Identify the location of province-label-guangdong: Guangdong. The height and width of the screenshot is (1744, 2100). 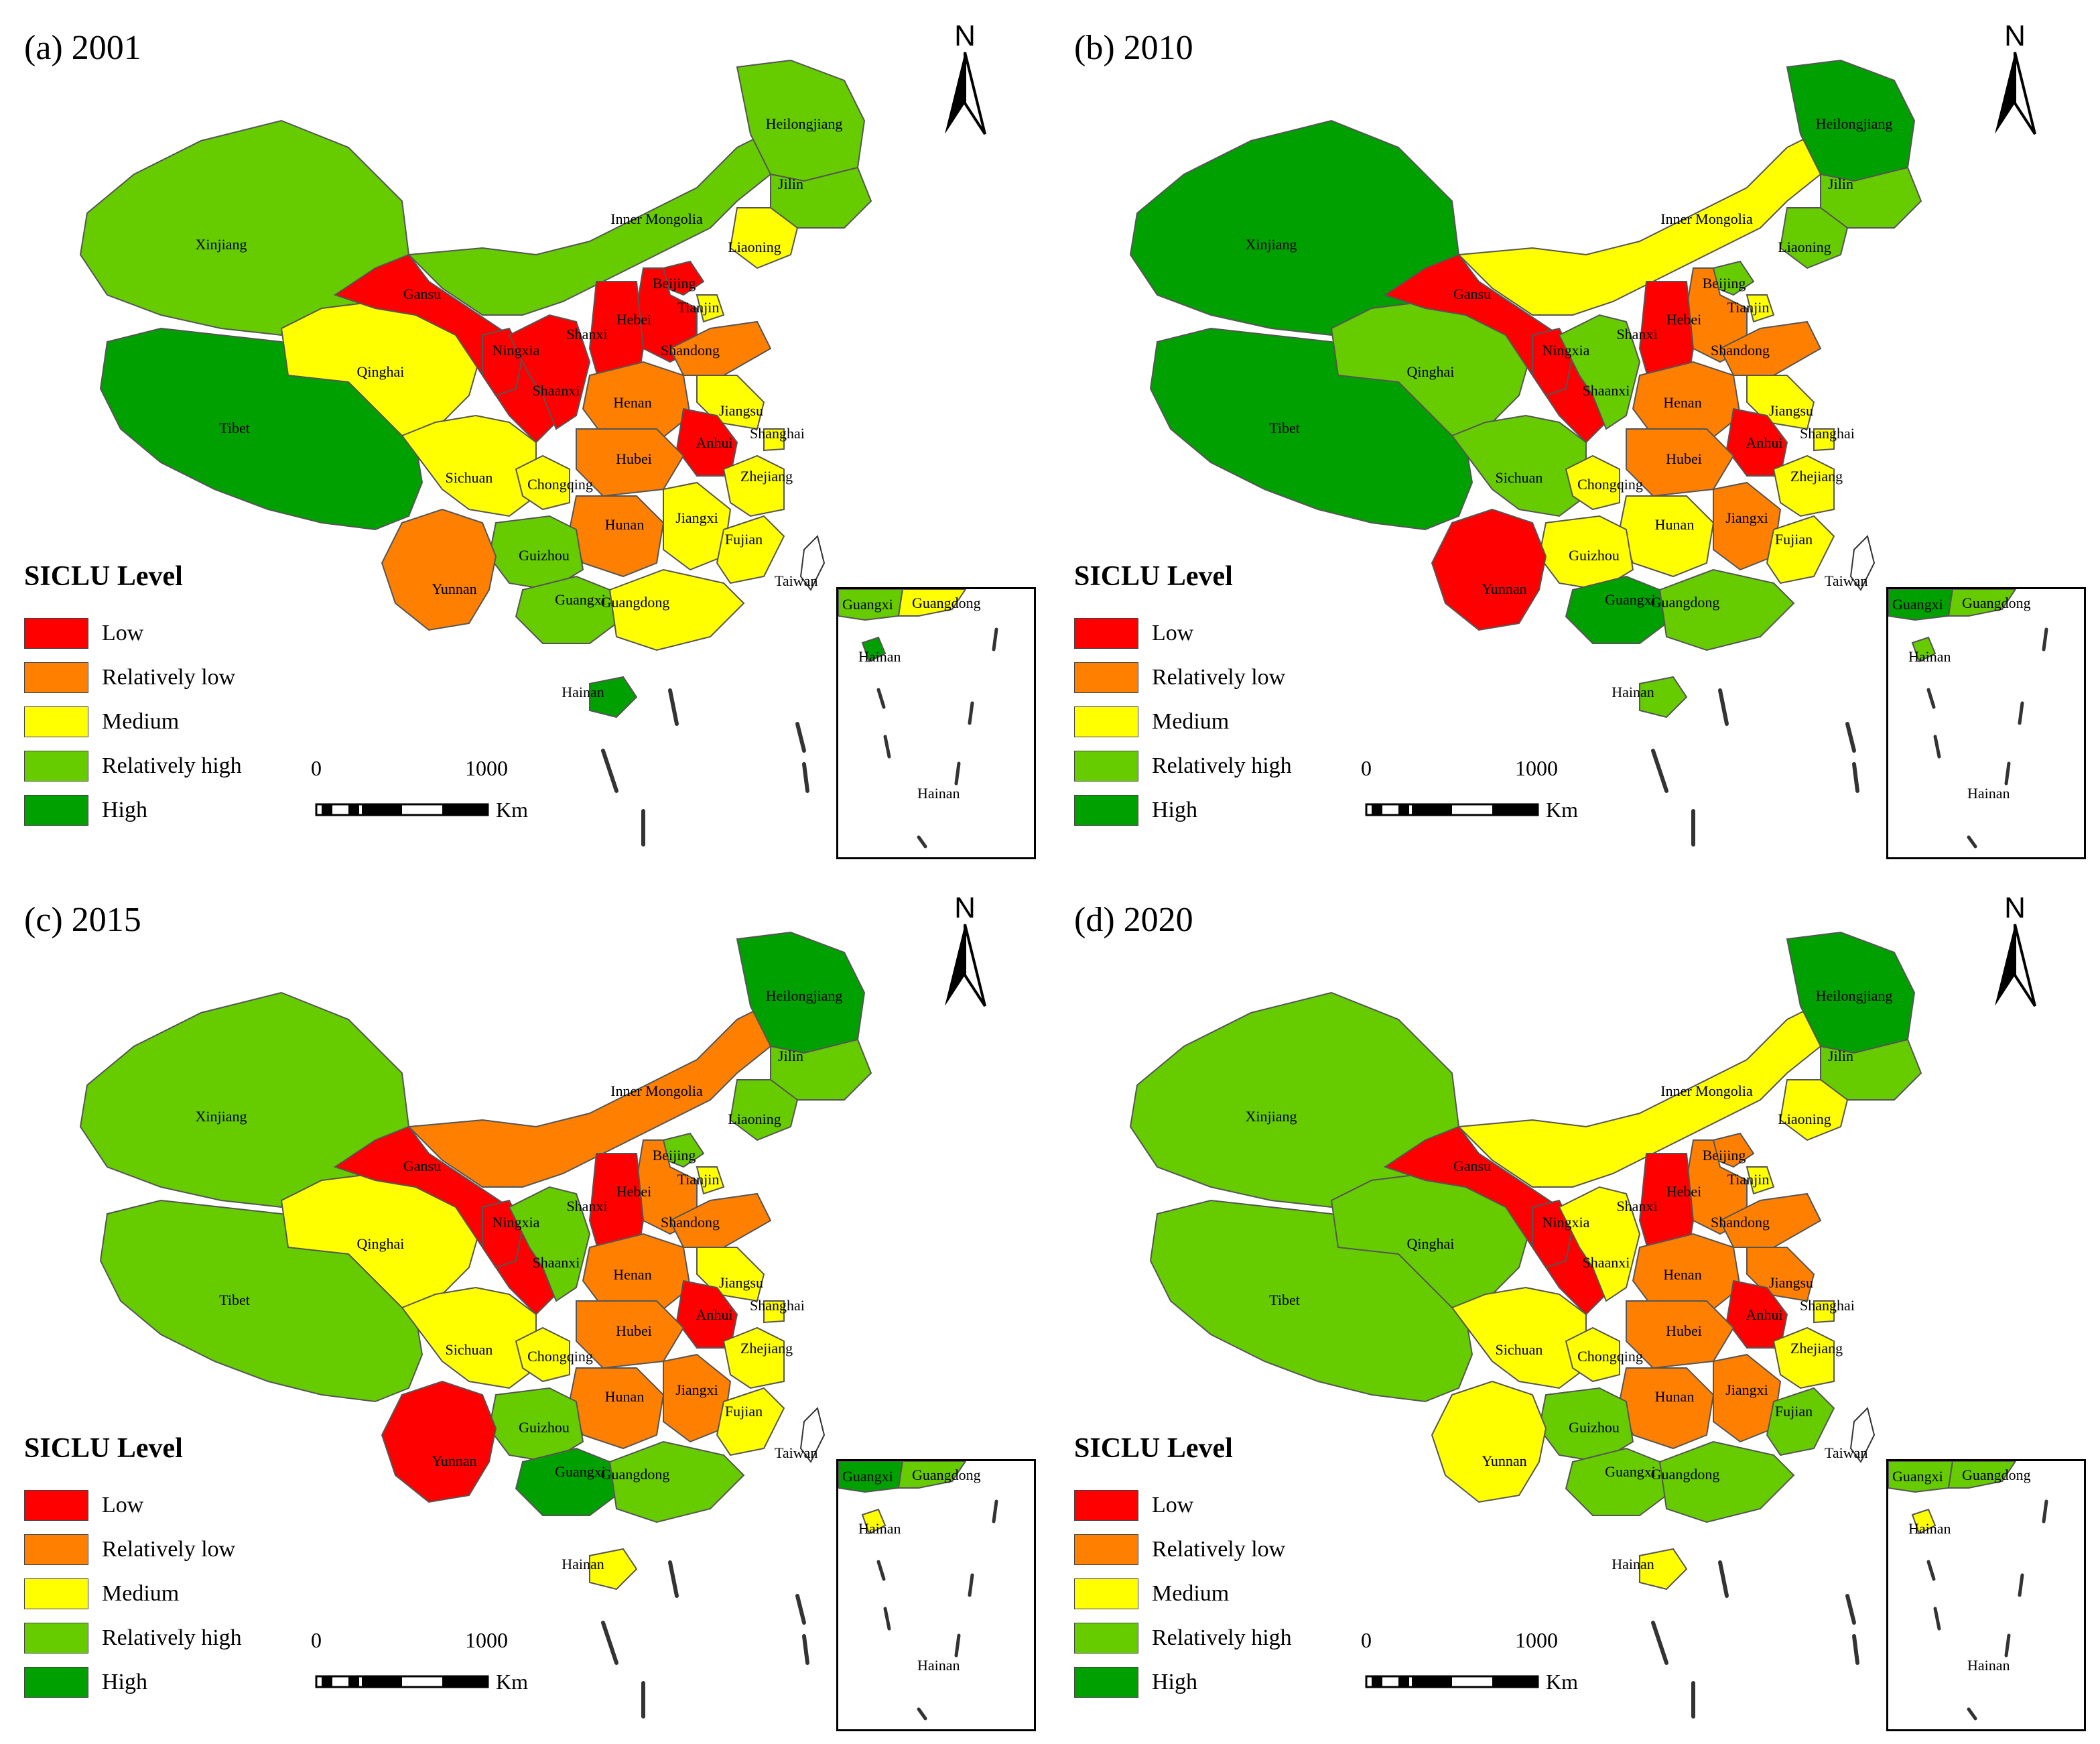
(635, 1474).